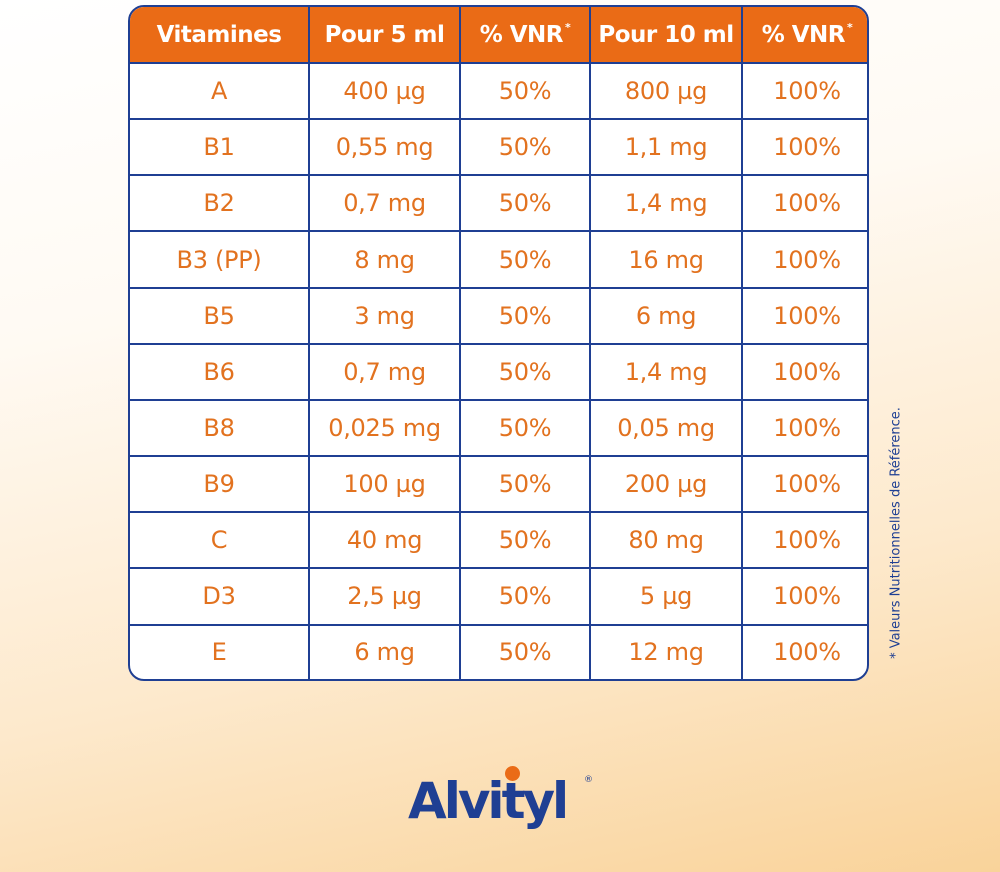 Image resolution: width=1000 pixels, height=872 pixels. Describe the element at coordinates (219, 259) in the screenshot. I see `table-cell: B3 (PP)` at that location.